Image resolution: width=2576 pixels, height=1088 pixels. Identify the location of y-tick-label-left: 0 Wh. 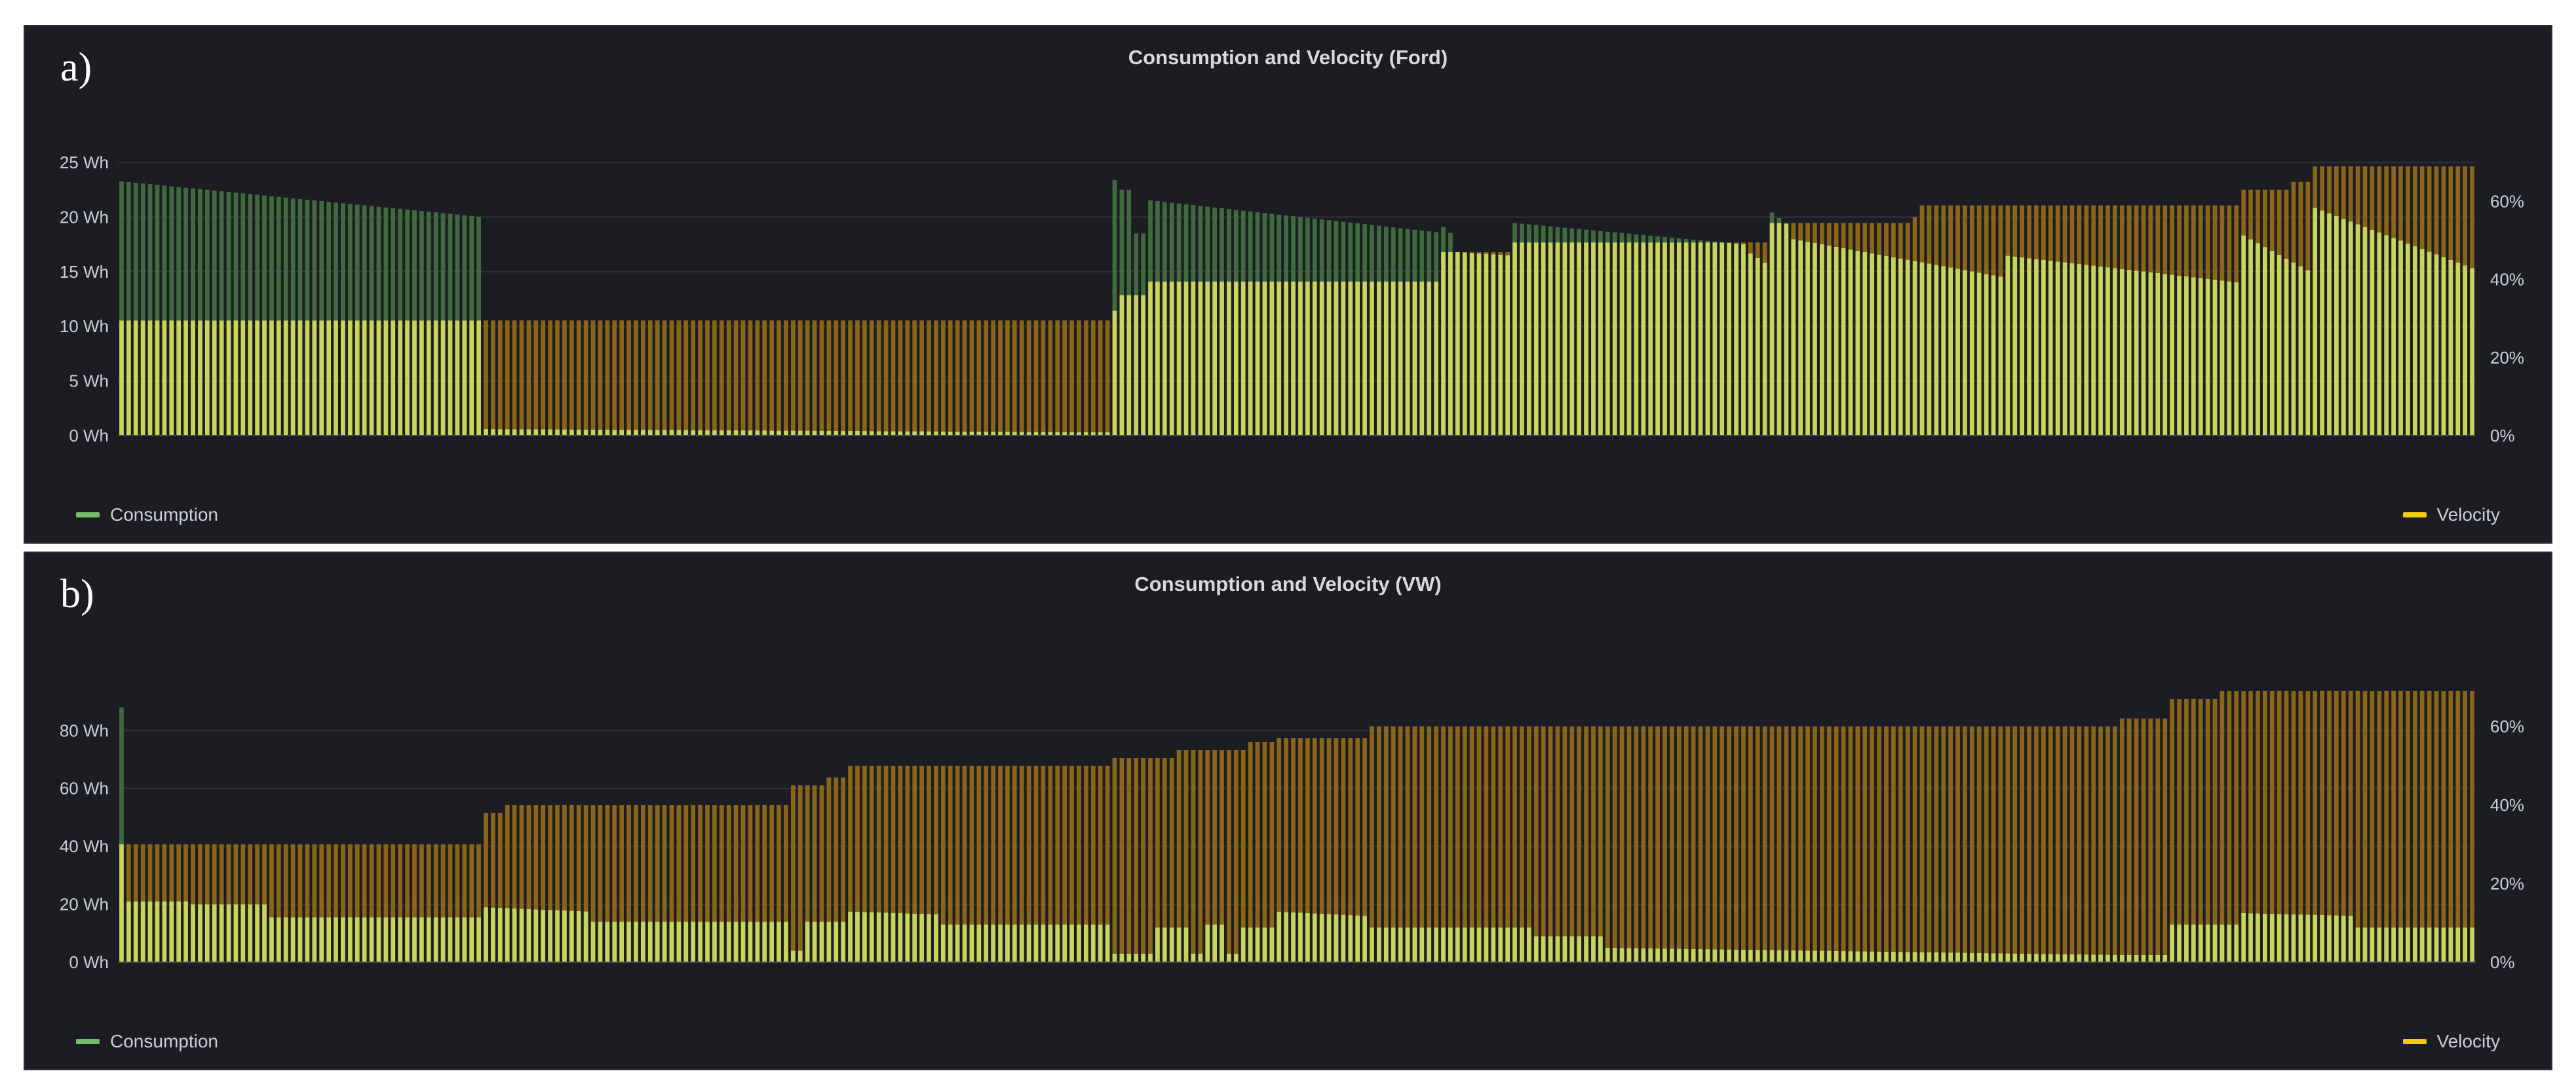
(89, 962).